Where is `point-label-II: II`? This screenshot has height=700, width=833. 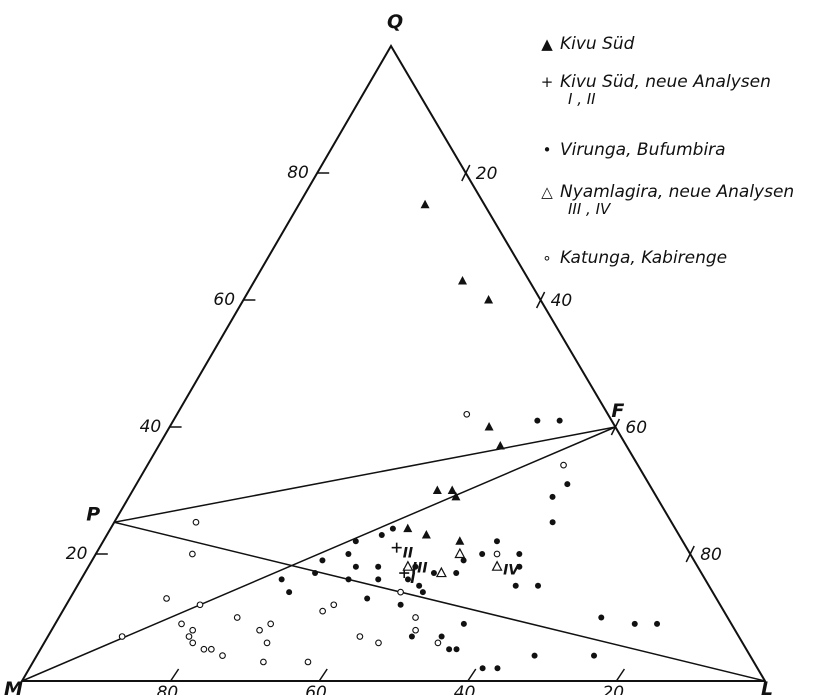 point-label-II: II is located at coordinates (408, 554).